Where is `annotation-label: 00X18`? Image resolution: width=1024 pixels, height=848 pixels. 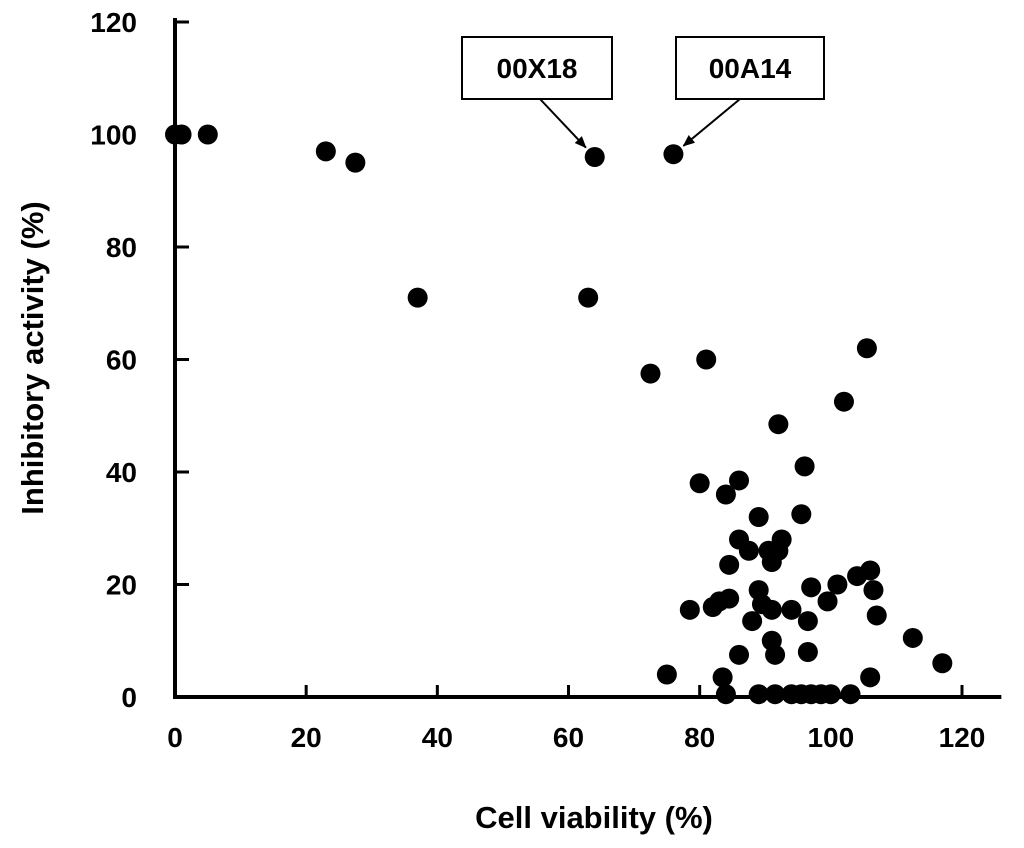 annotation-label: 00X18 is located at coordinates (537, 68).